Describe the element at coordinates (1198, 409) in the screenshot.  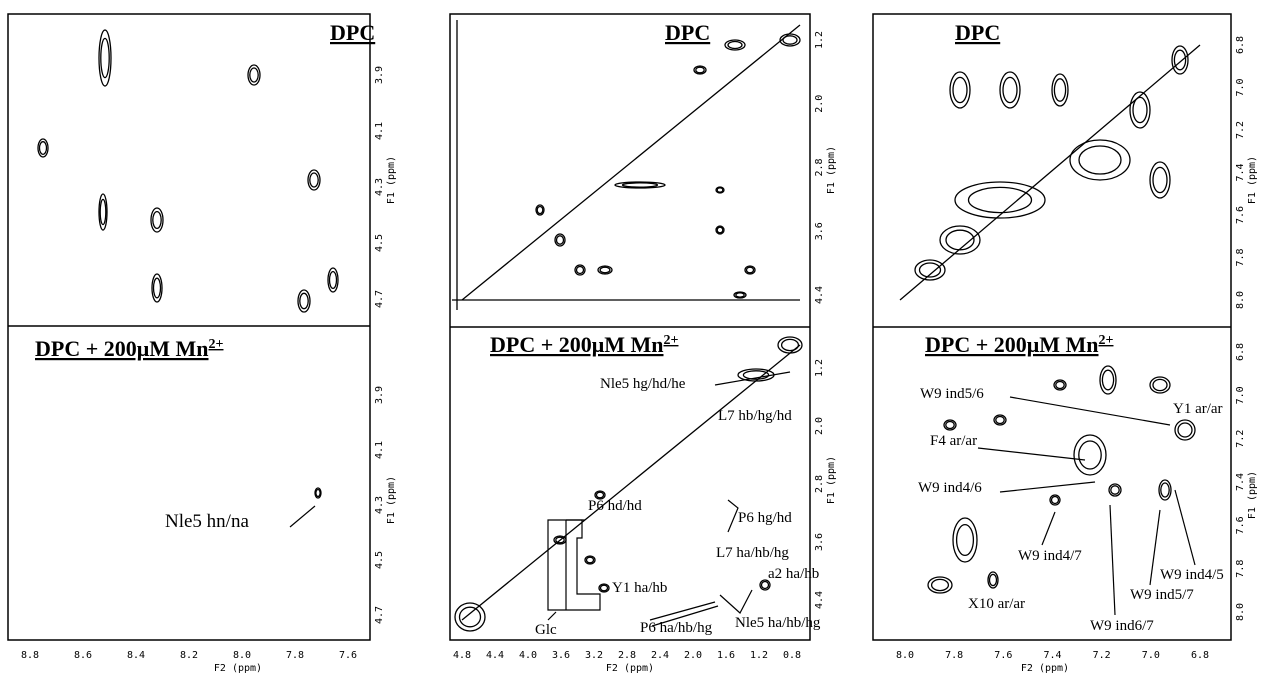
I see `annotation: Y1 ar/ar` at that location.